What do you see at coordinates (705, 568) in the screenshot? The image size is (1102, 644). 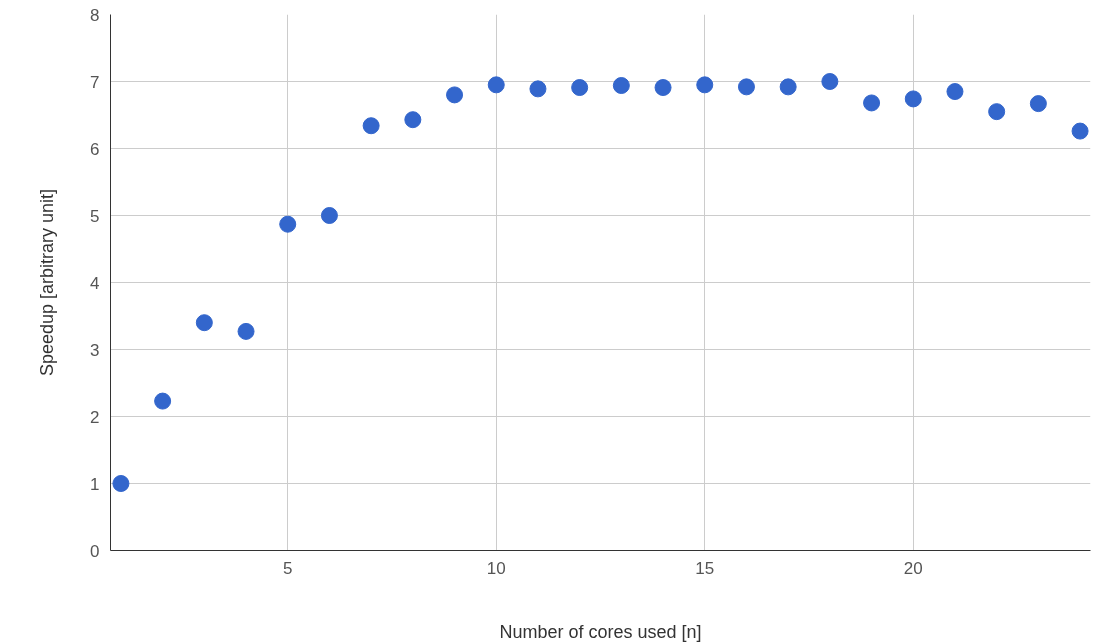 I see `x-tick-label: 15` at bounding box center [705, 568].